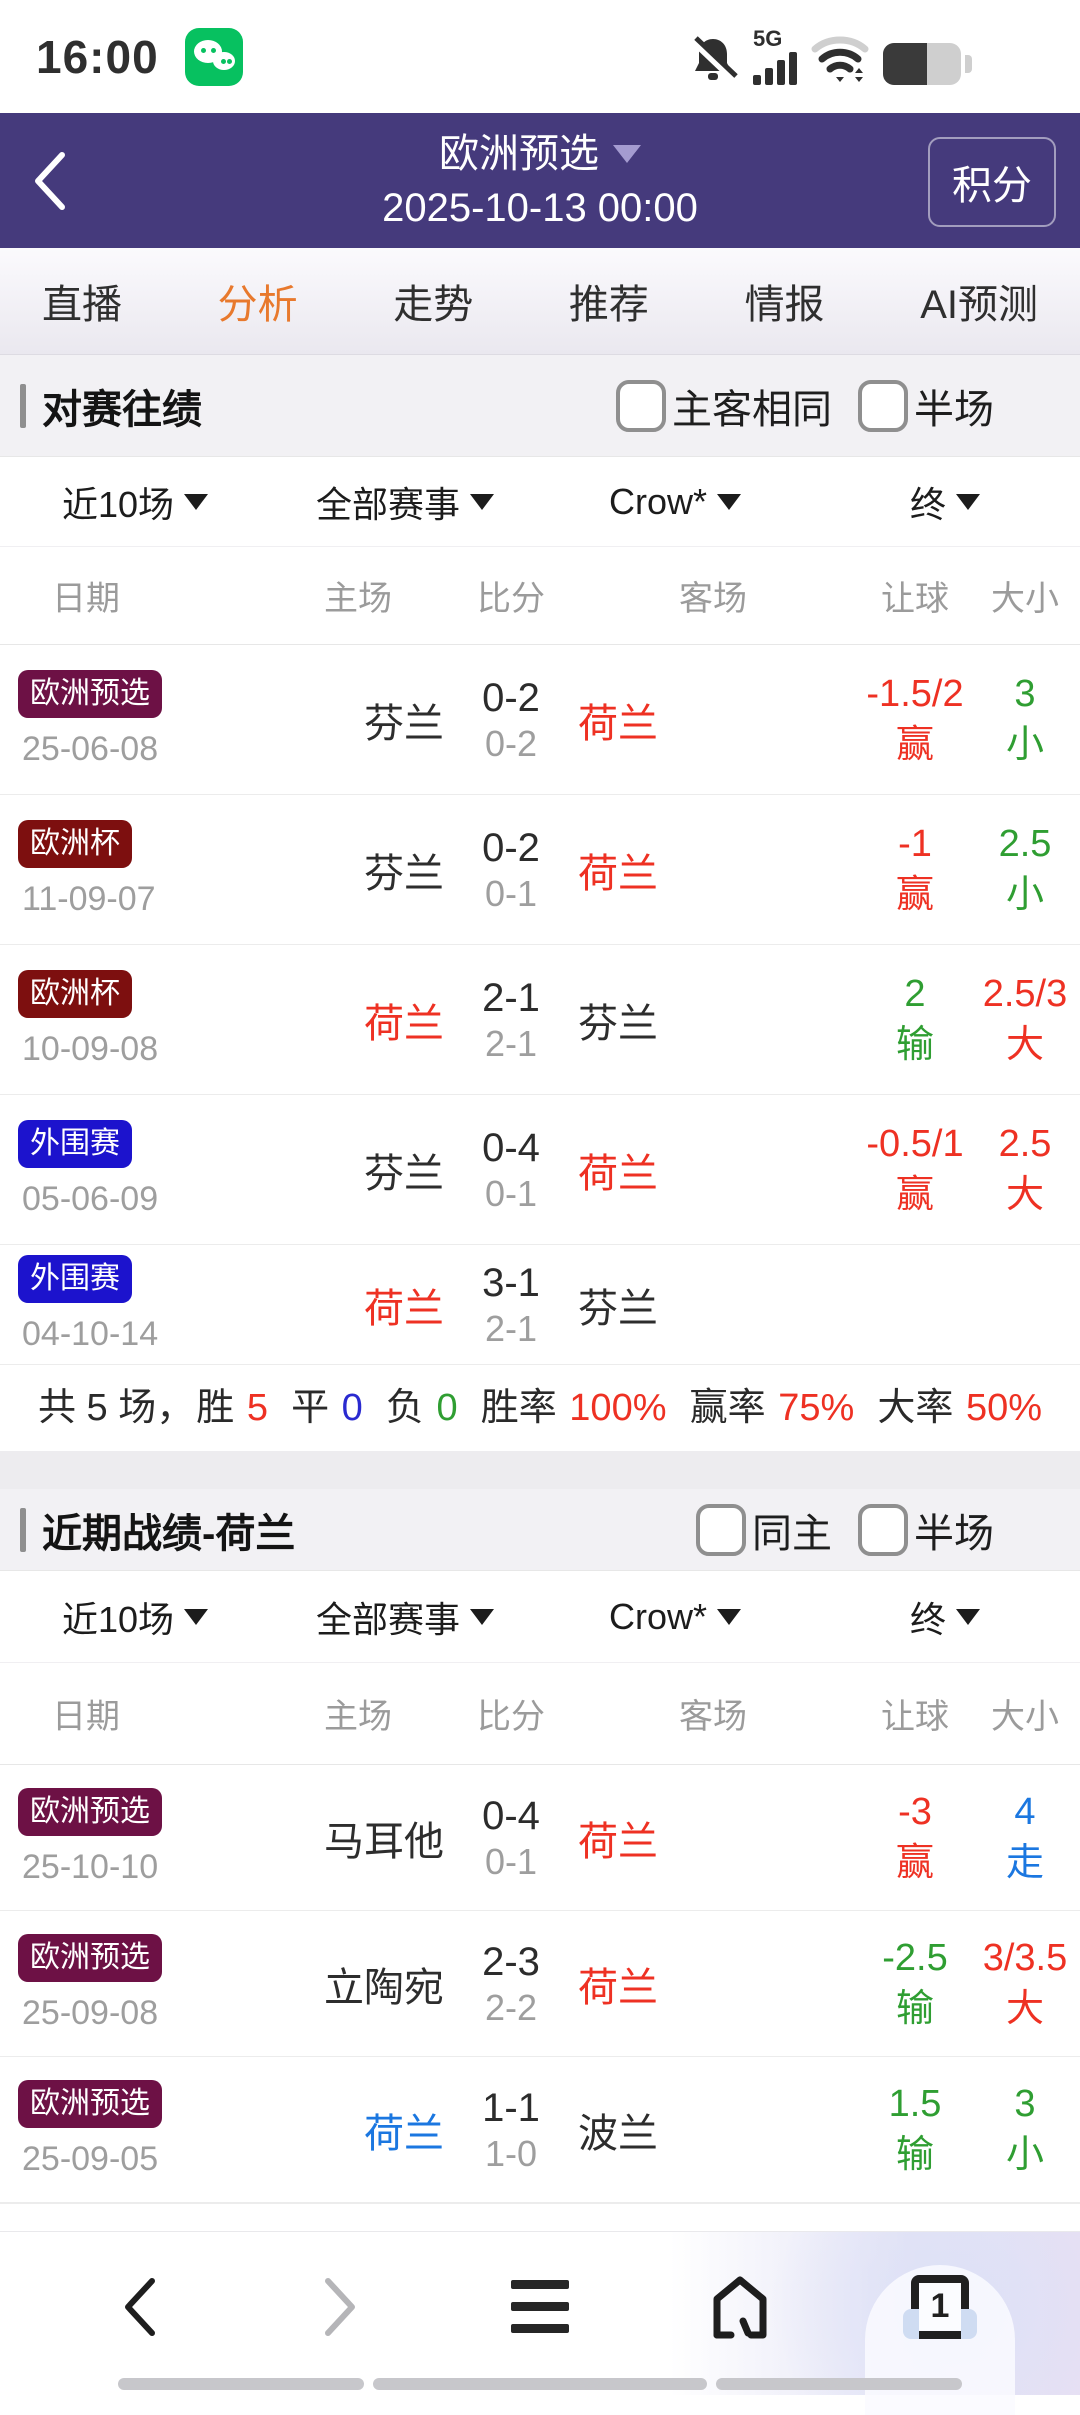 This screenshot has width=1080, height=2415. What do you see at coordinates (775, 56) in the screenshot?
I see `cellular-signal-icon: 5G` at bounding box center [775, 56].